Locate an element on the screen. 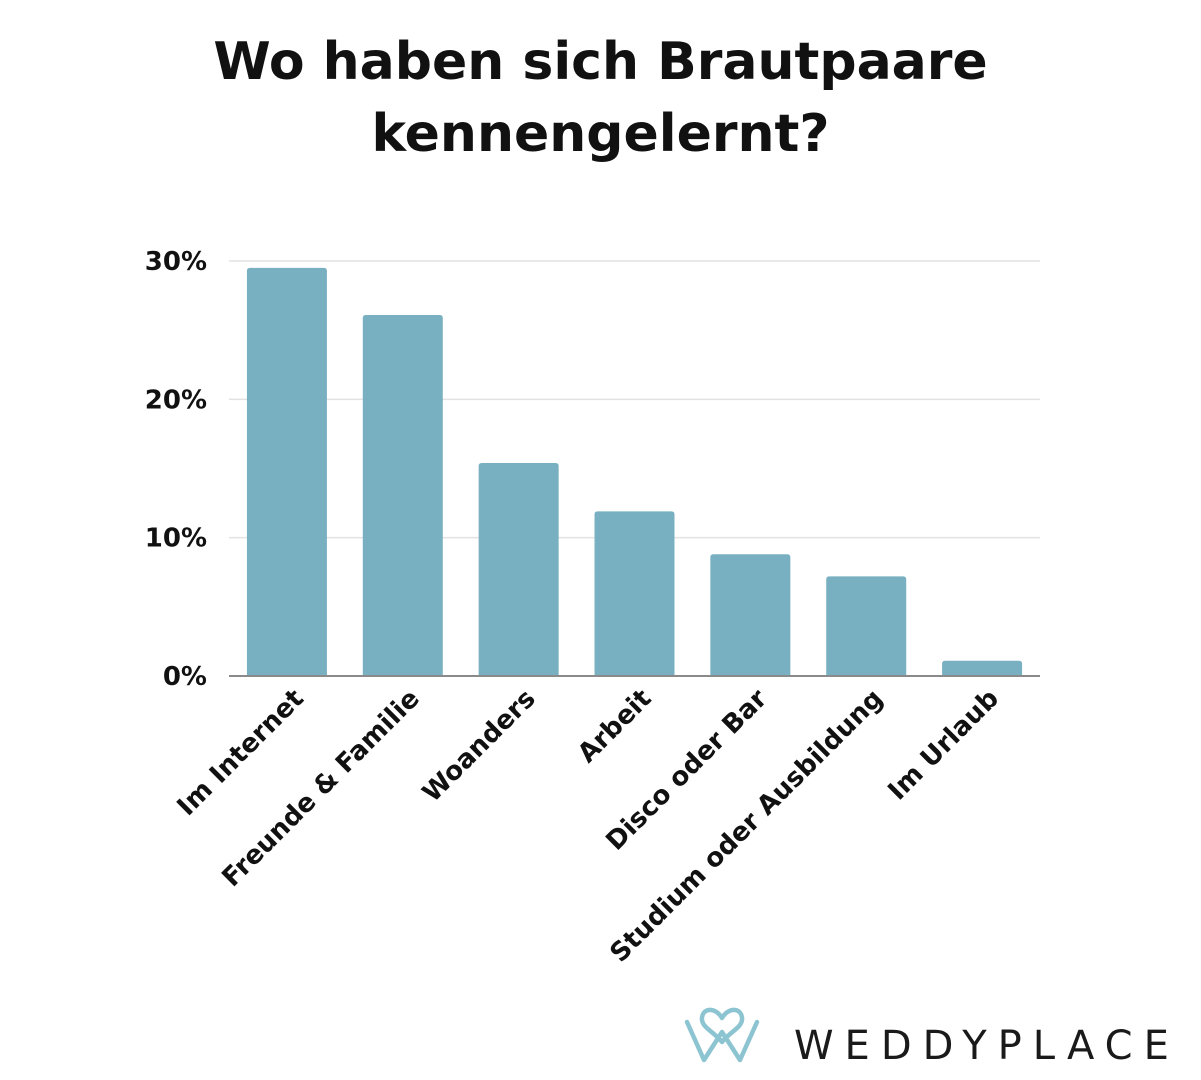 This screenshot has height=1080, width=1201. x-tick-label: Woanders is located at coordinates (479, 746).